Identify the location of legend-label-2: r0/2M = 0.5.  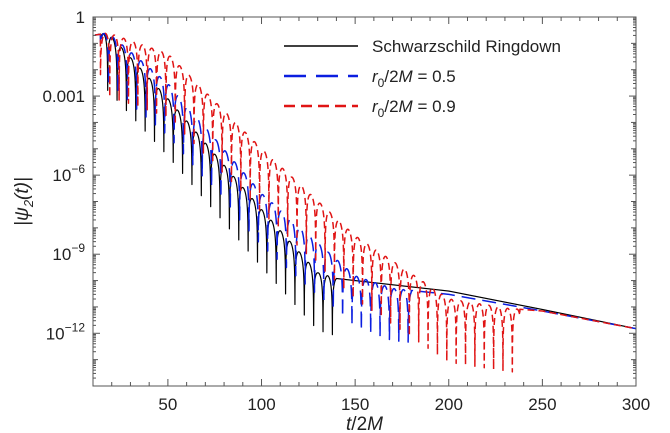
(414, 78).